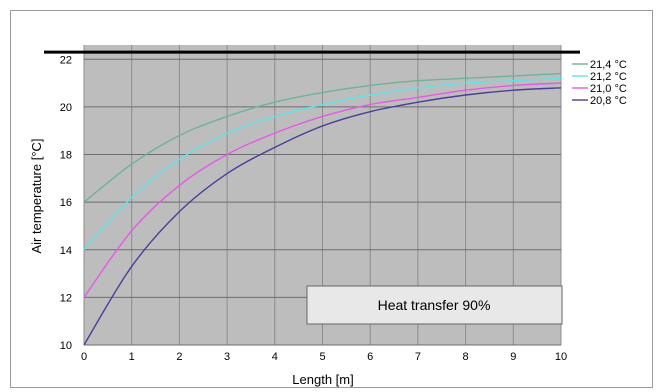 This screenshot has height=392, width=658. I want to click on x-tick-labels: 0 1 2 3 4 5 6 7 8 9 10, so click(324, 357).